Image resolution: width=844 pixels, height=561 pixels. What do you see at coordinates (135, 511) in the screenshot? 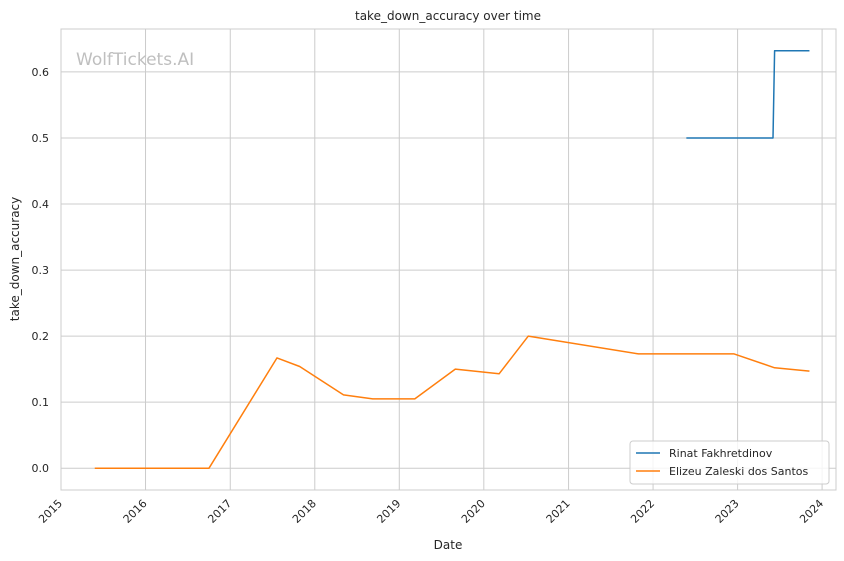
I see `x-tick-label: 2016` at bounding box center [135, 511].